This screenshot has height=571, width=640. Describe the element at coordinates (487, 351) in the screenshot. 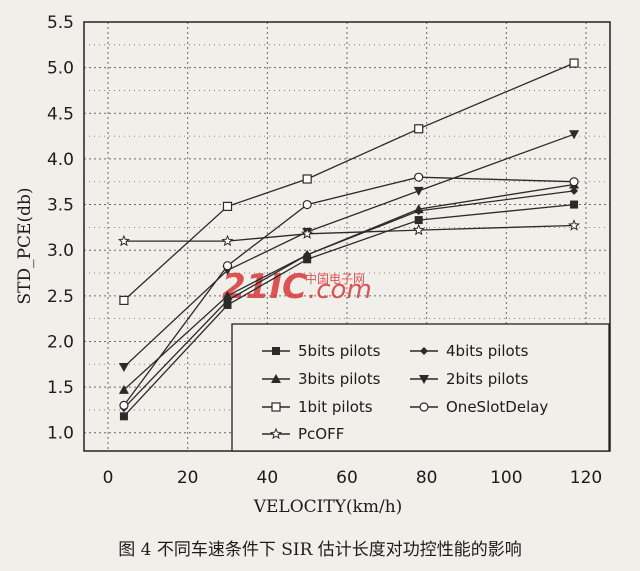

I see `legend-label: 4bits pilots` at that location.